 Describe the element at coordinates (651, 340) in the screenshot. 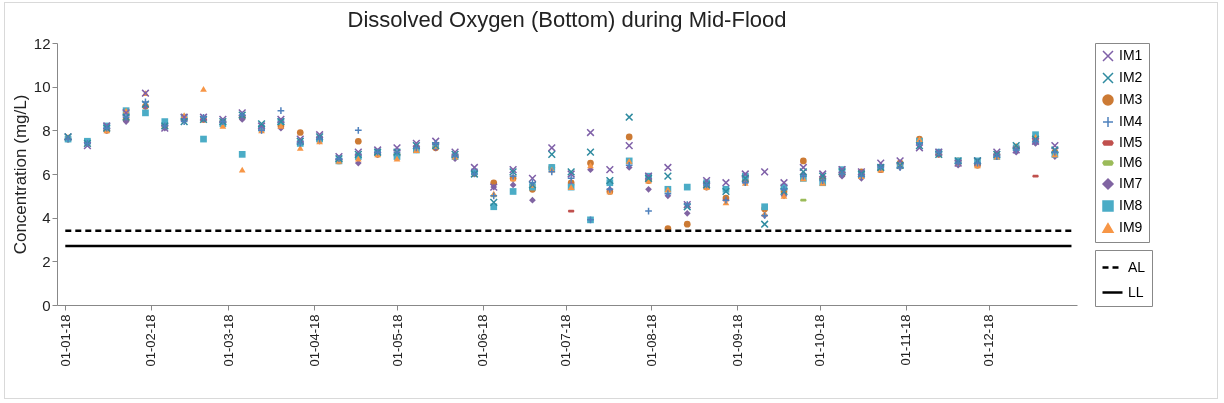

I see `x-tick-label: 01-08-18` at that location.